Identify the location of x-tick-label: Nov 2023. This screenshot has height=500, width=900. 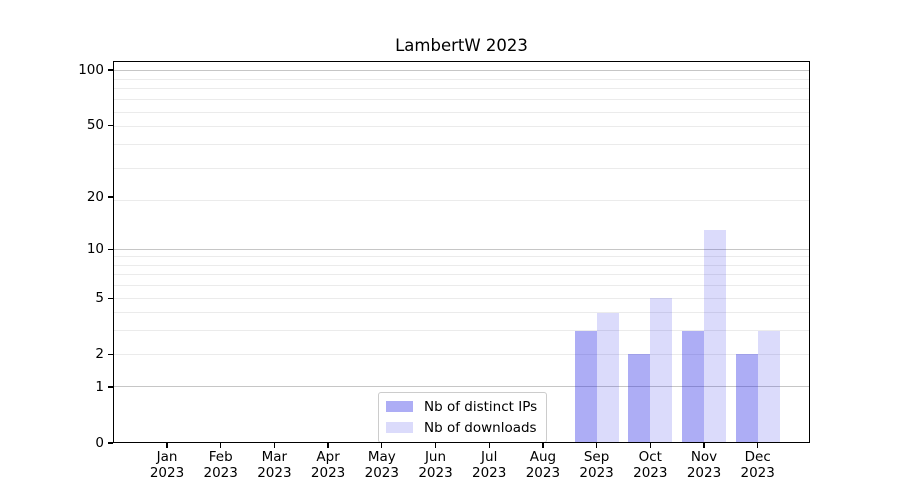
(704, 465).